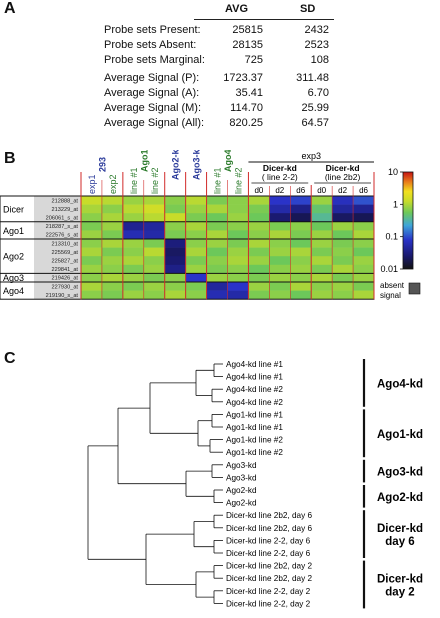  I want to click on stat-row-avg: 820.25, so click(246, 123).